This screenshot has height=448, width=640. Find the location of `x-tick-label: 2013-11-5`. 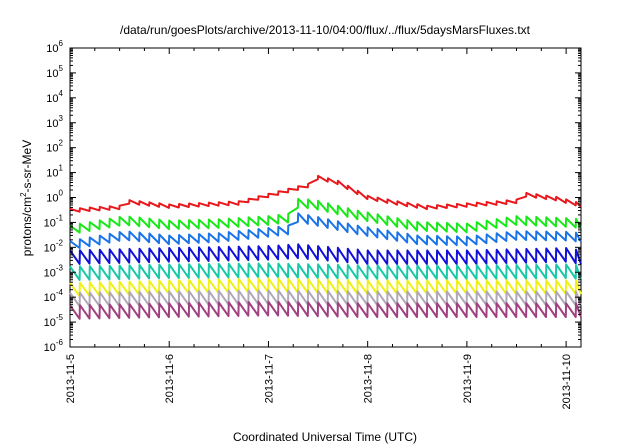

x-tick-label: 2013-11-5 is located at coordinates (71, 378).